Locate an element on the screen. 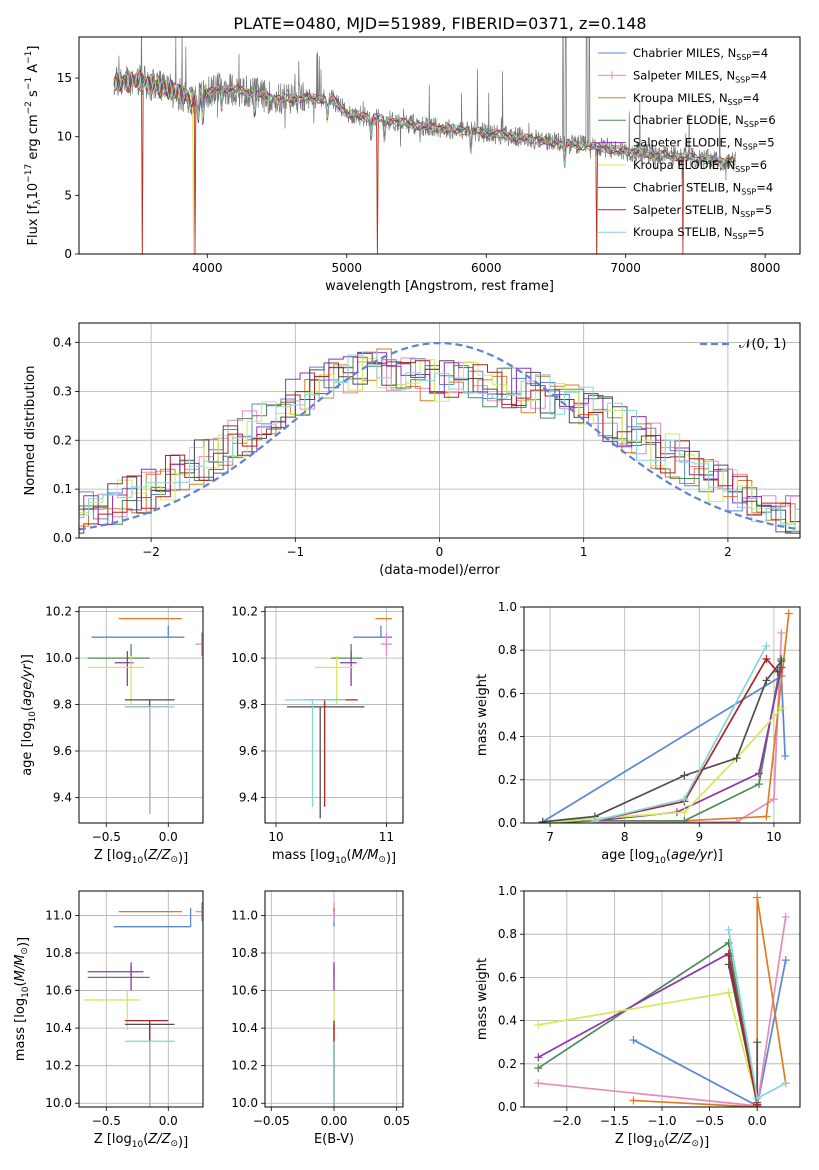  y-tick-label: 9.8 is located at coordinates (62, 705).